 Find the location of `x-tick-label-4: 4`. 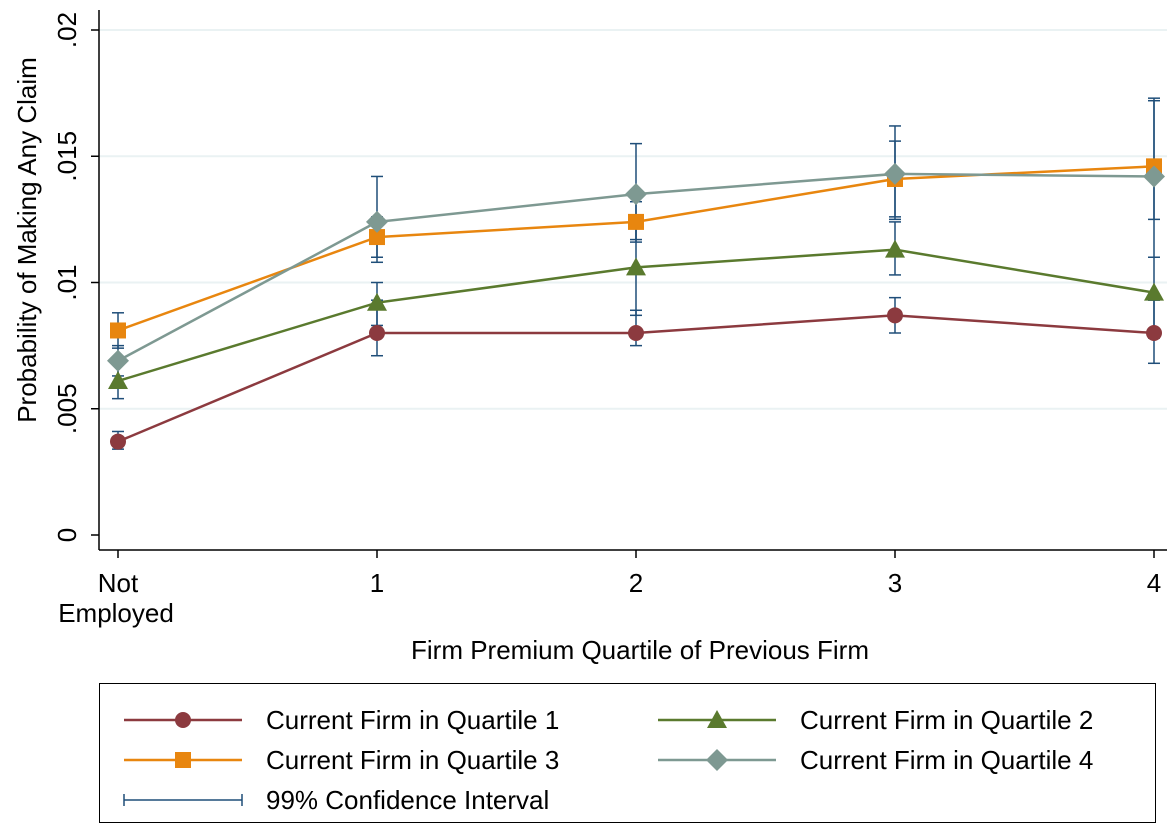

x-tick-label-4: 4 is located at coordinates (1154, 583).